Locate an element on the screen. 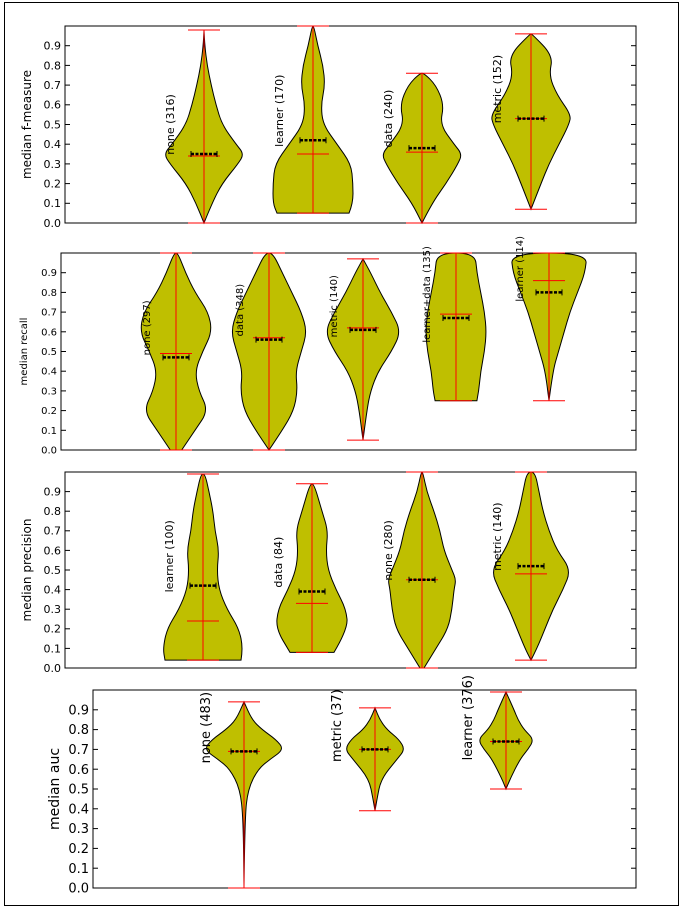 This screenshot has height=909, width=683. group-label: none (483) is located at coordinates (206, 728).